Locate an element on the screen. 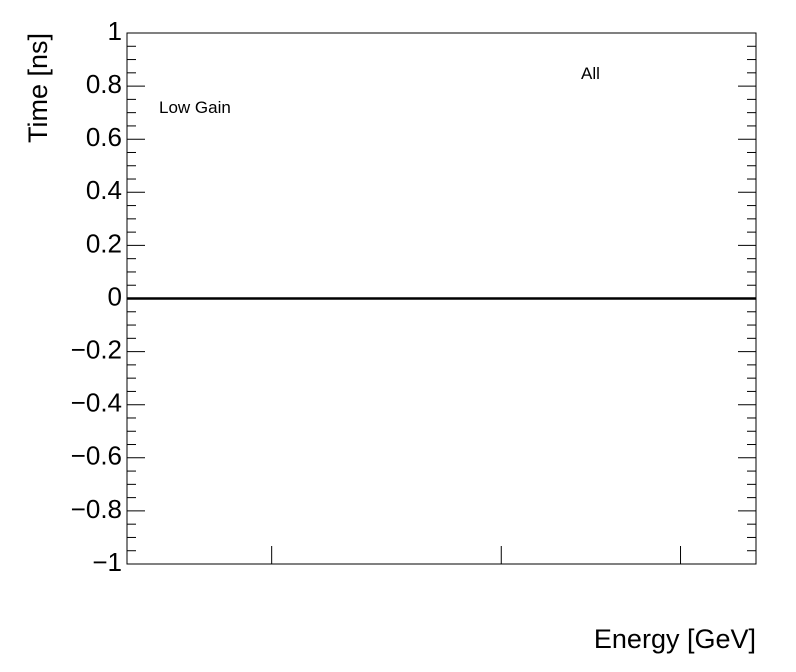 The image size is (796, 672). y-tick-label: −0.2 is located at coordinates (96, 349).